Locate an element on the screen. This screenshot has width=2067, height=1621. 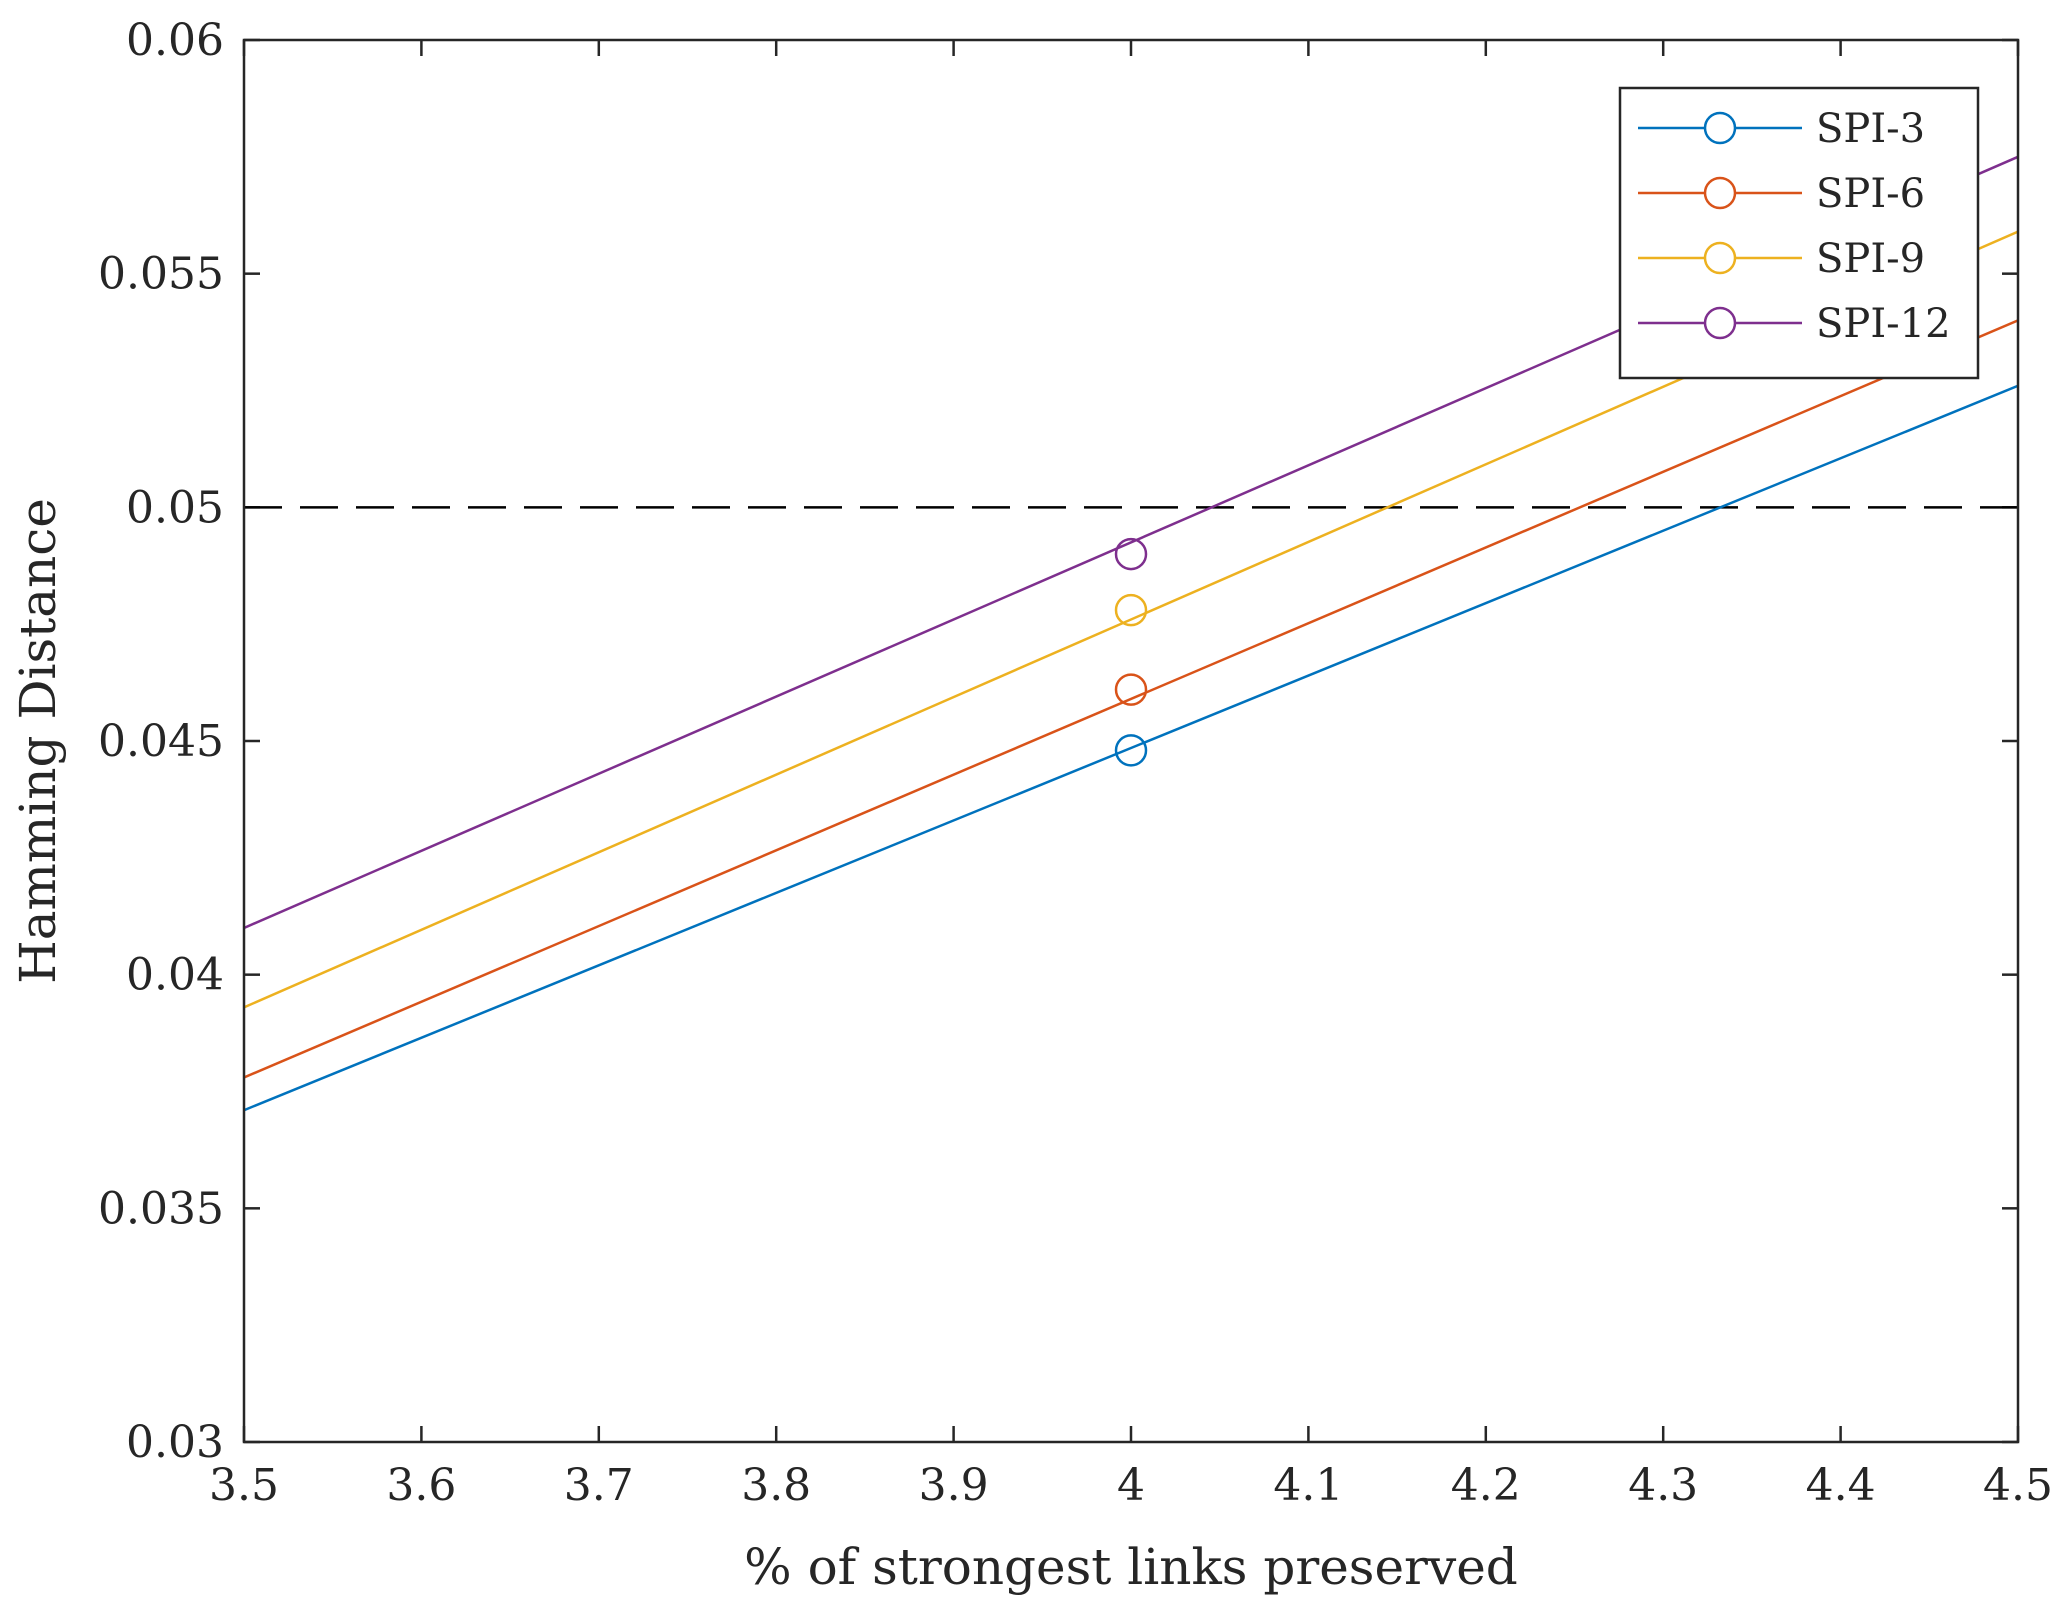
x-tick-label: 3.6 is located at coordinates (421, 1485).